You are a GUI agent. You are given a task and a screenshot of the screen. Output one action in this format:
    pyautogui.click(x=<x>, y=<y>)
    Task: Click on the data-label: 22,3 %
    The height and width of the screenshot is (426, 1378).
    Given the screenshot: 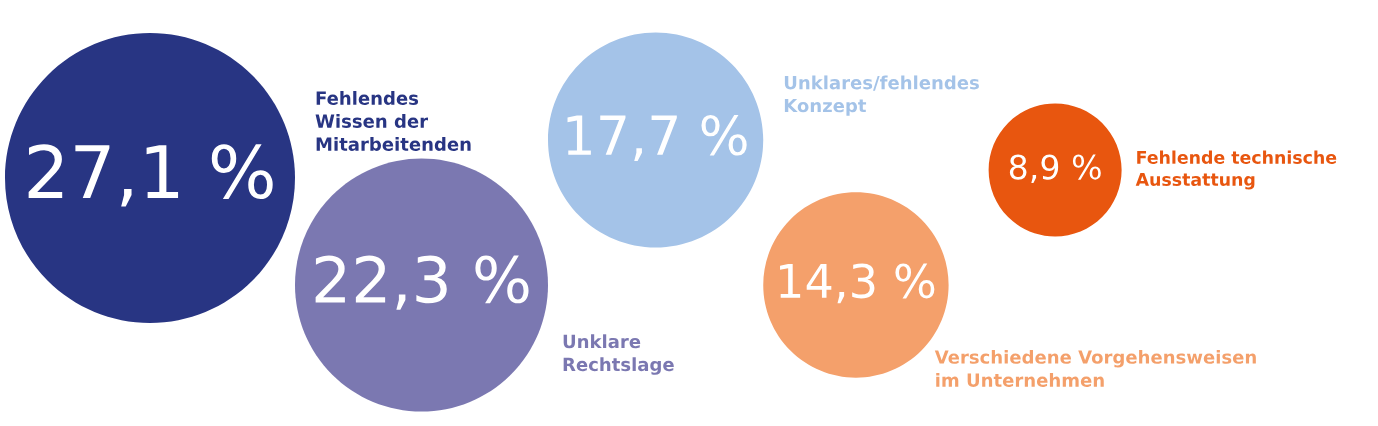 What is the action you would take?
    pyautogui.click(x=422, y=282)
    